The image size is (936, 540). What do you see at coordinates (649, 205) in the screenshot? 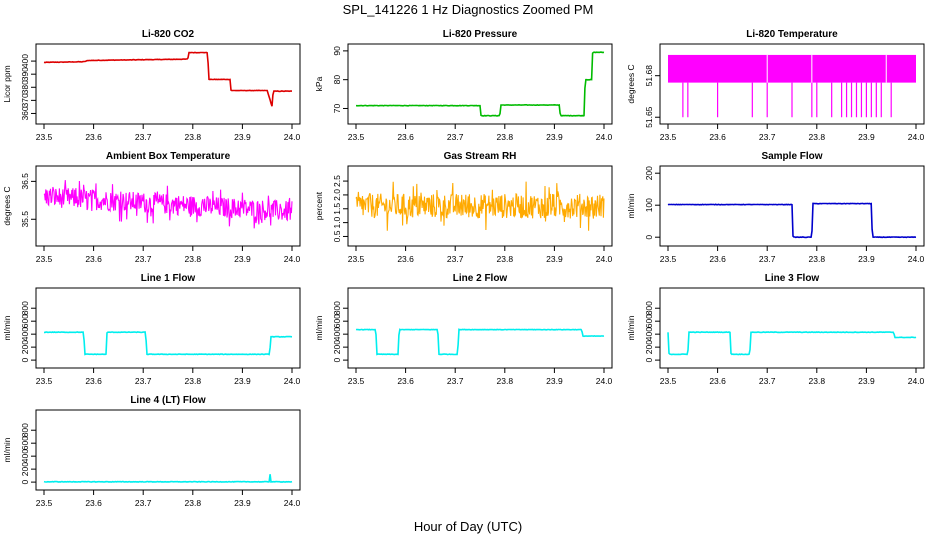
I see `y-tick-label: 100` at bounding box center [649, 205].